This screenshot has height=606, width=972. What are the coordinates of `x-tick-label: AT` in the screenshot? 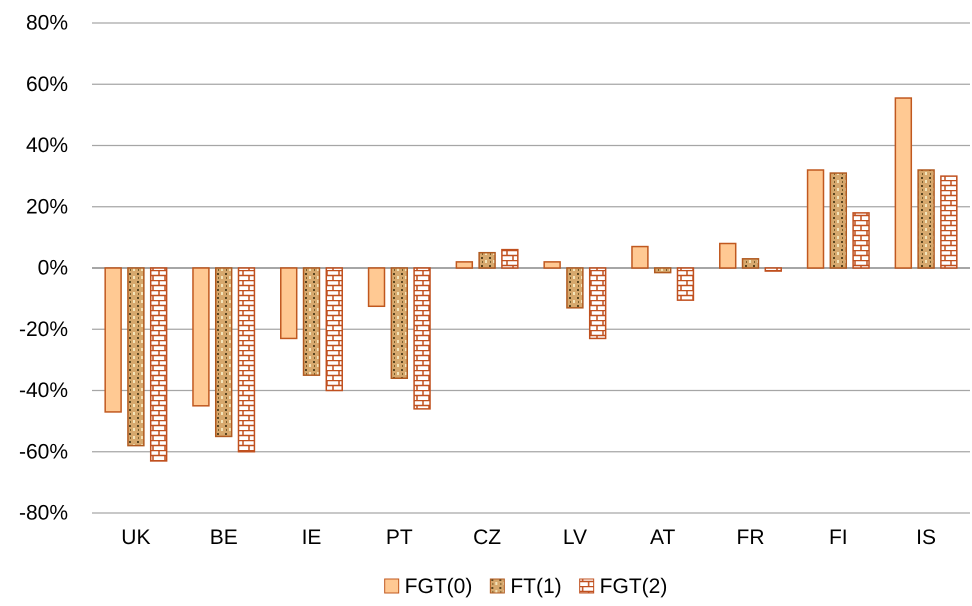 It's located at (663, 537).